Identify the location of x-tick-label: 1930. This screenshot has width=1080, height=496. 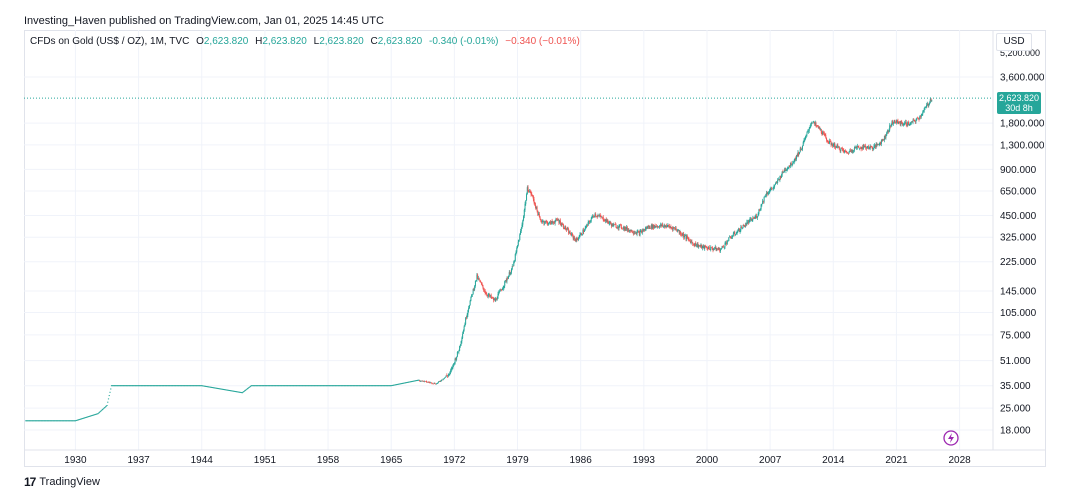
(75, 460).